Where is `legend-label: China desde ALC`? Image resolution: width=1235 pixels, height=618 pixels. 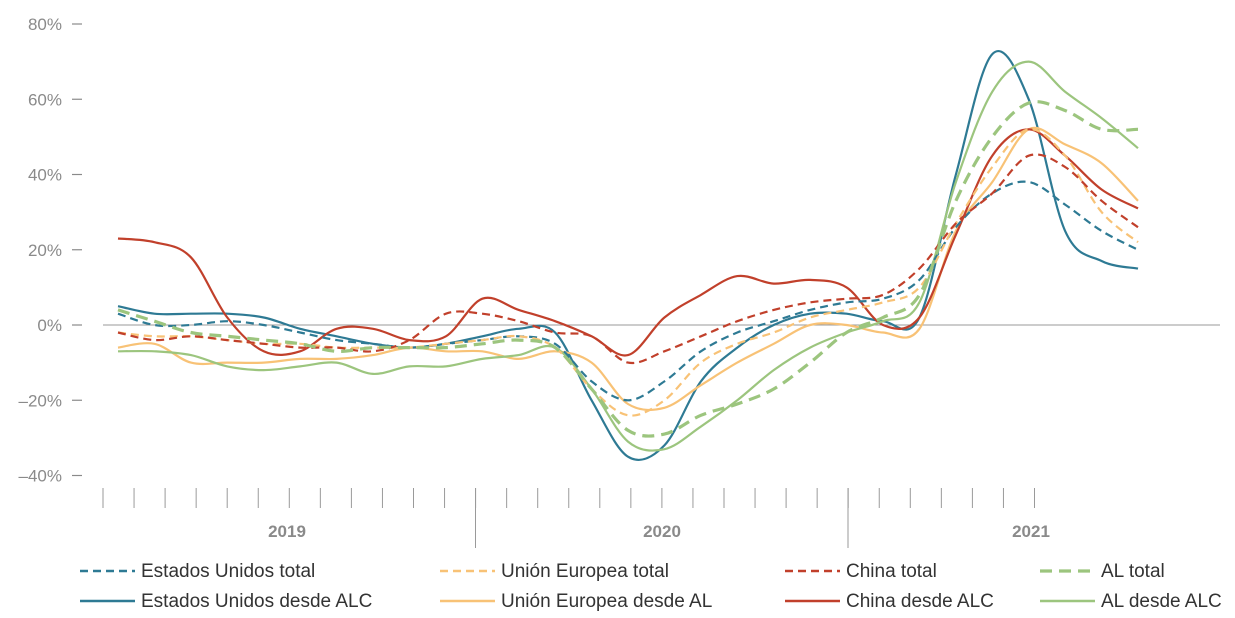
legend-label: China desde ALC is located at coordinates (920, 601).